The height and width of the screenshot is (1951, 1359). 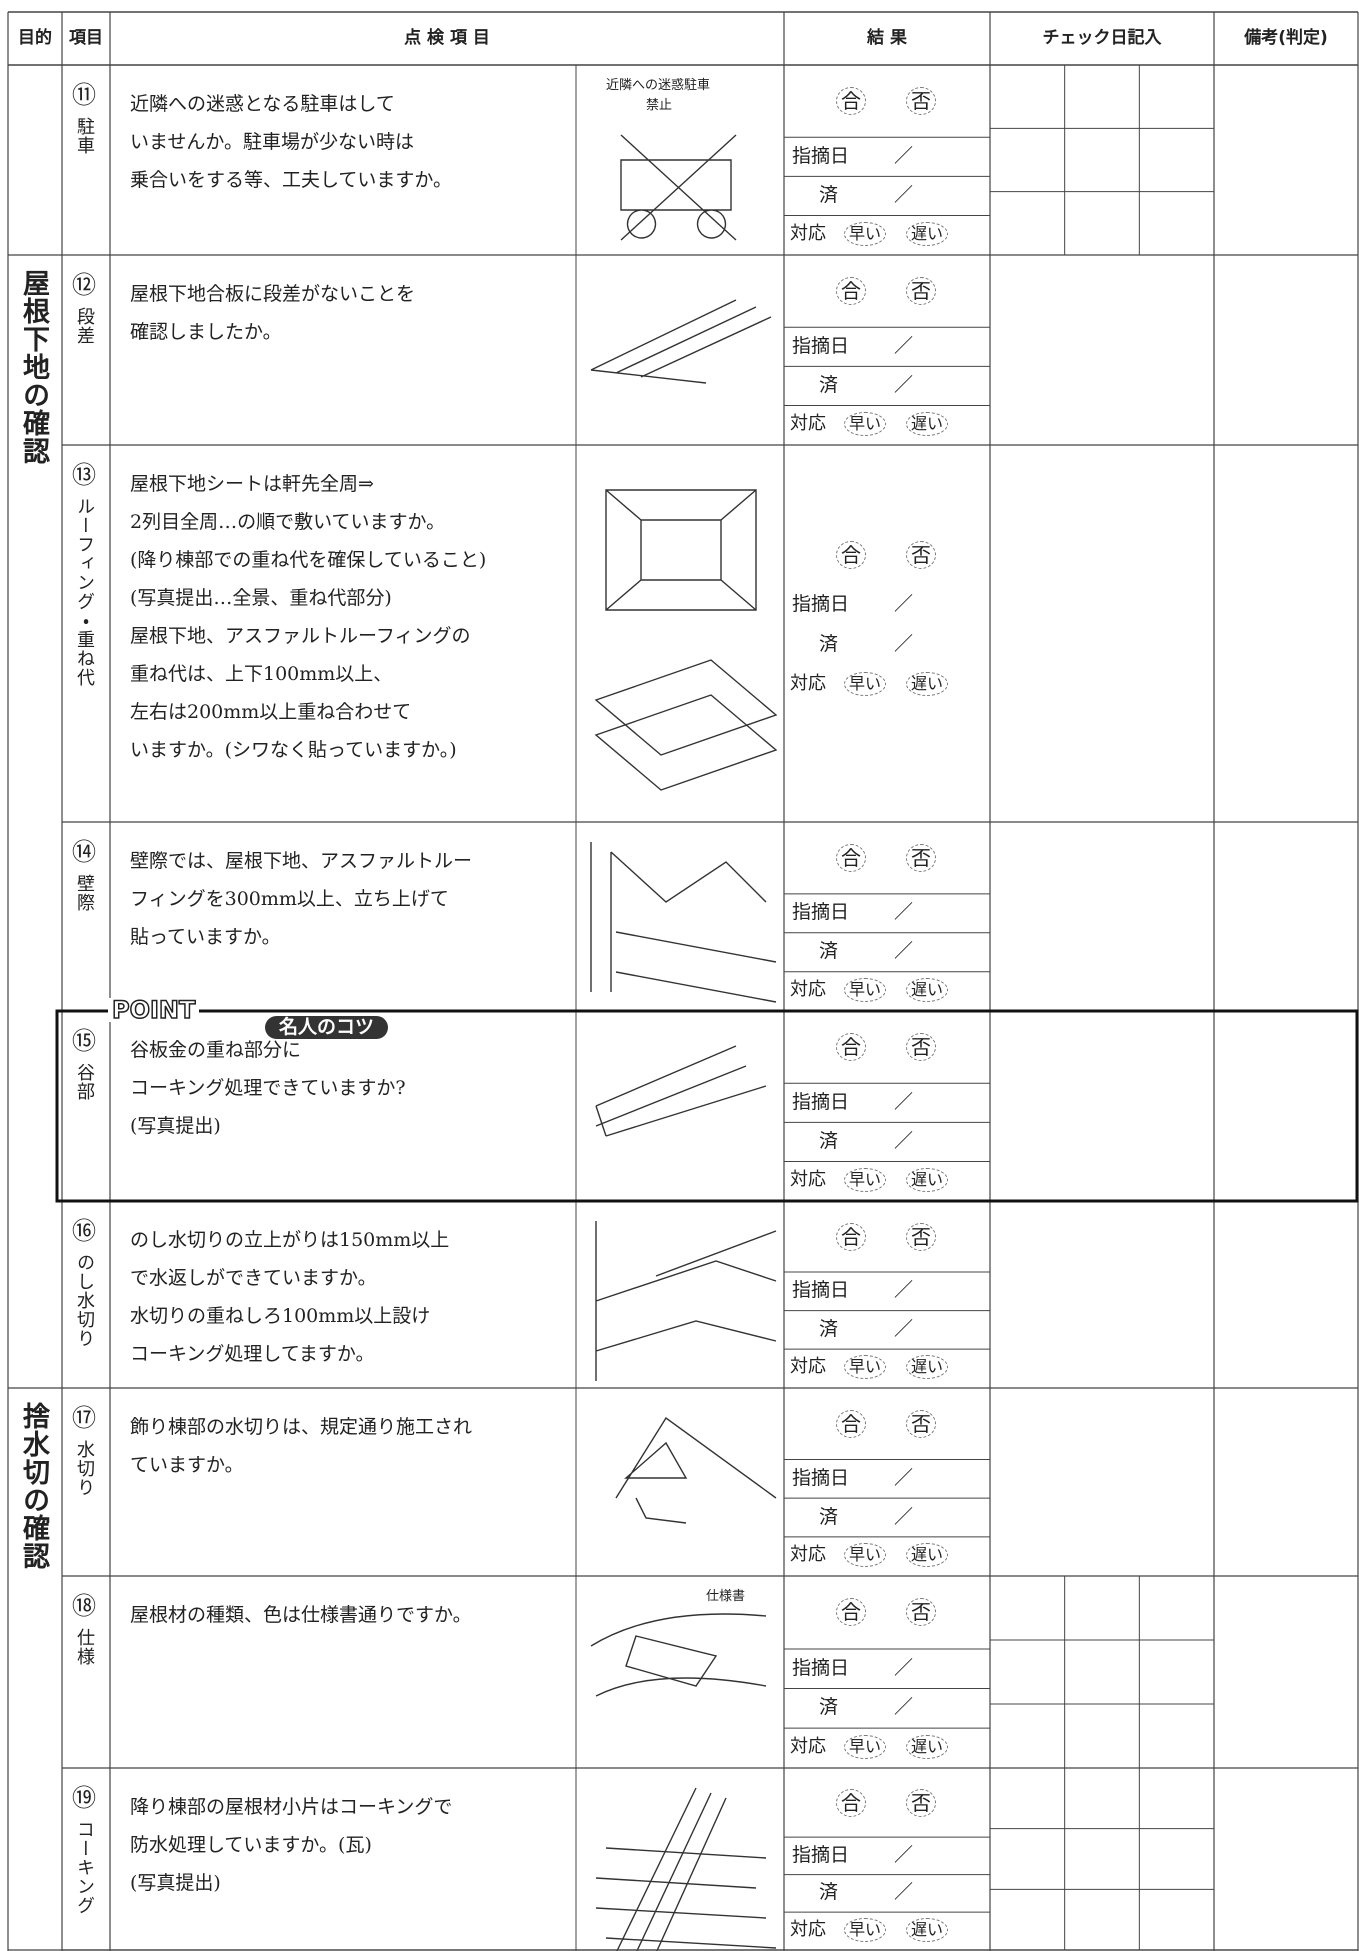 I want to click on check-text: (降り棟部での重ね代を確保していること), so click(x=308, y=560).